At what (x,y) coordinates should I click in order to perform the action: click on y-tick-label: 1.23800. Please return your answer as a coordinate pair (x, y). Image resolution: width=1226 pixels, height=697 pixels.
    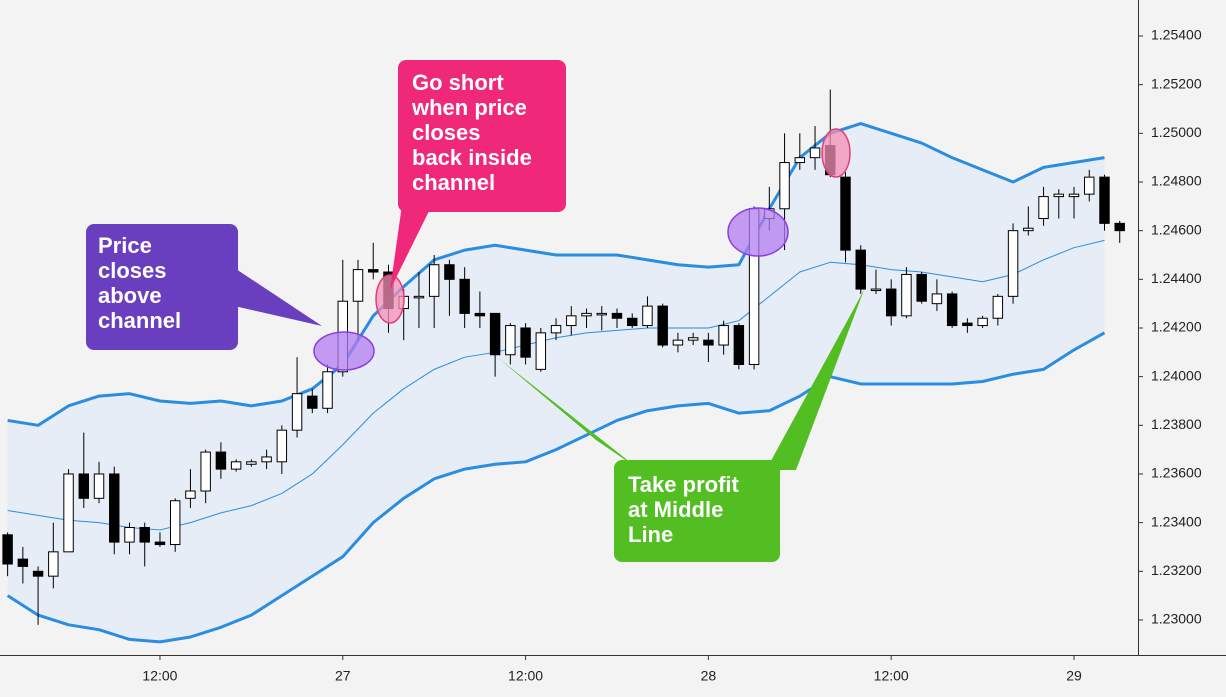
    Looking at the image, I should click on (1176, 424).